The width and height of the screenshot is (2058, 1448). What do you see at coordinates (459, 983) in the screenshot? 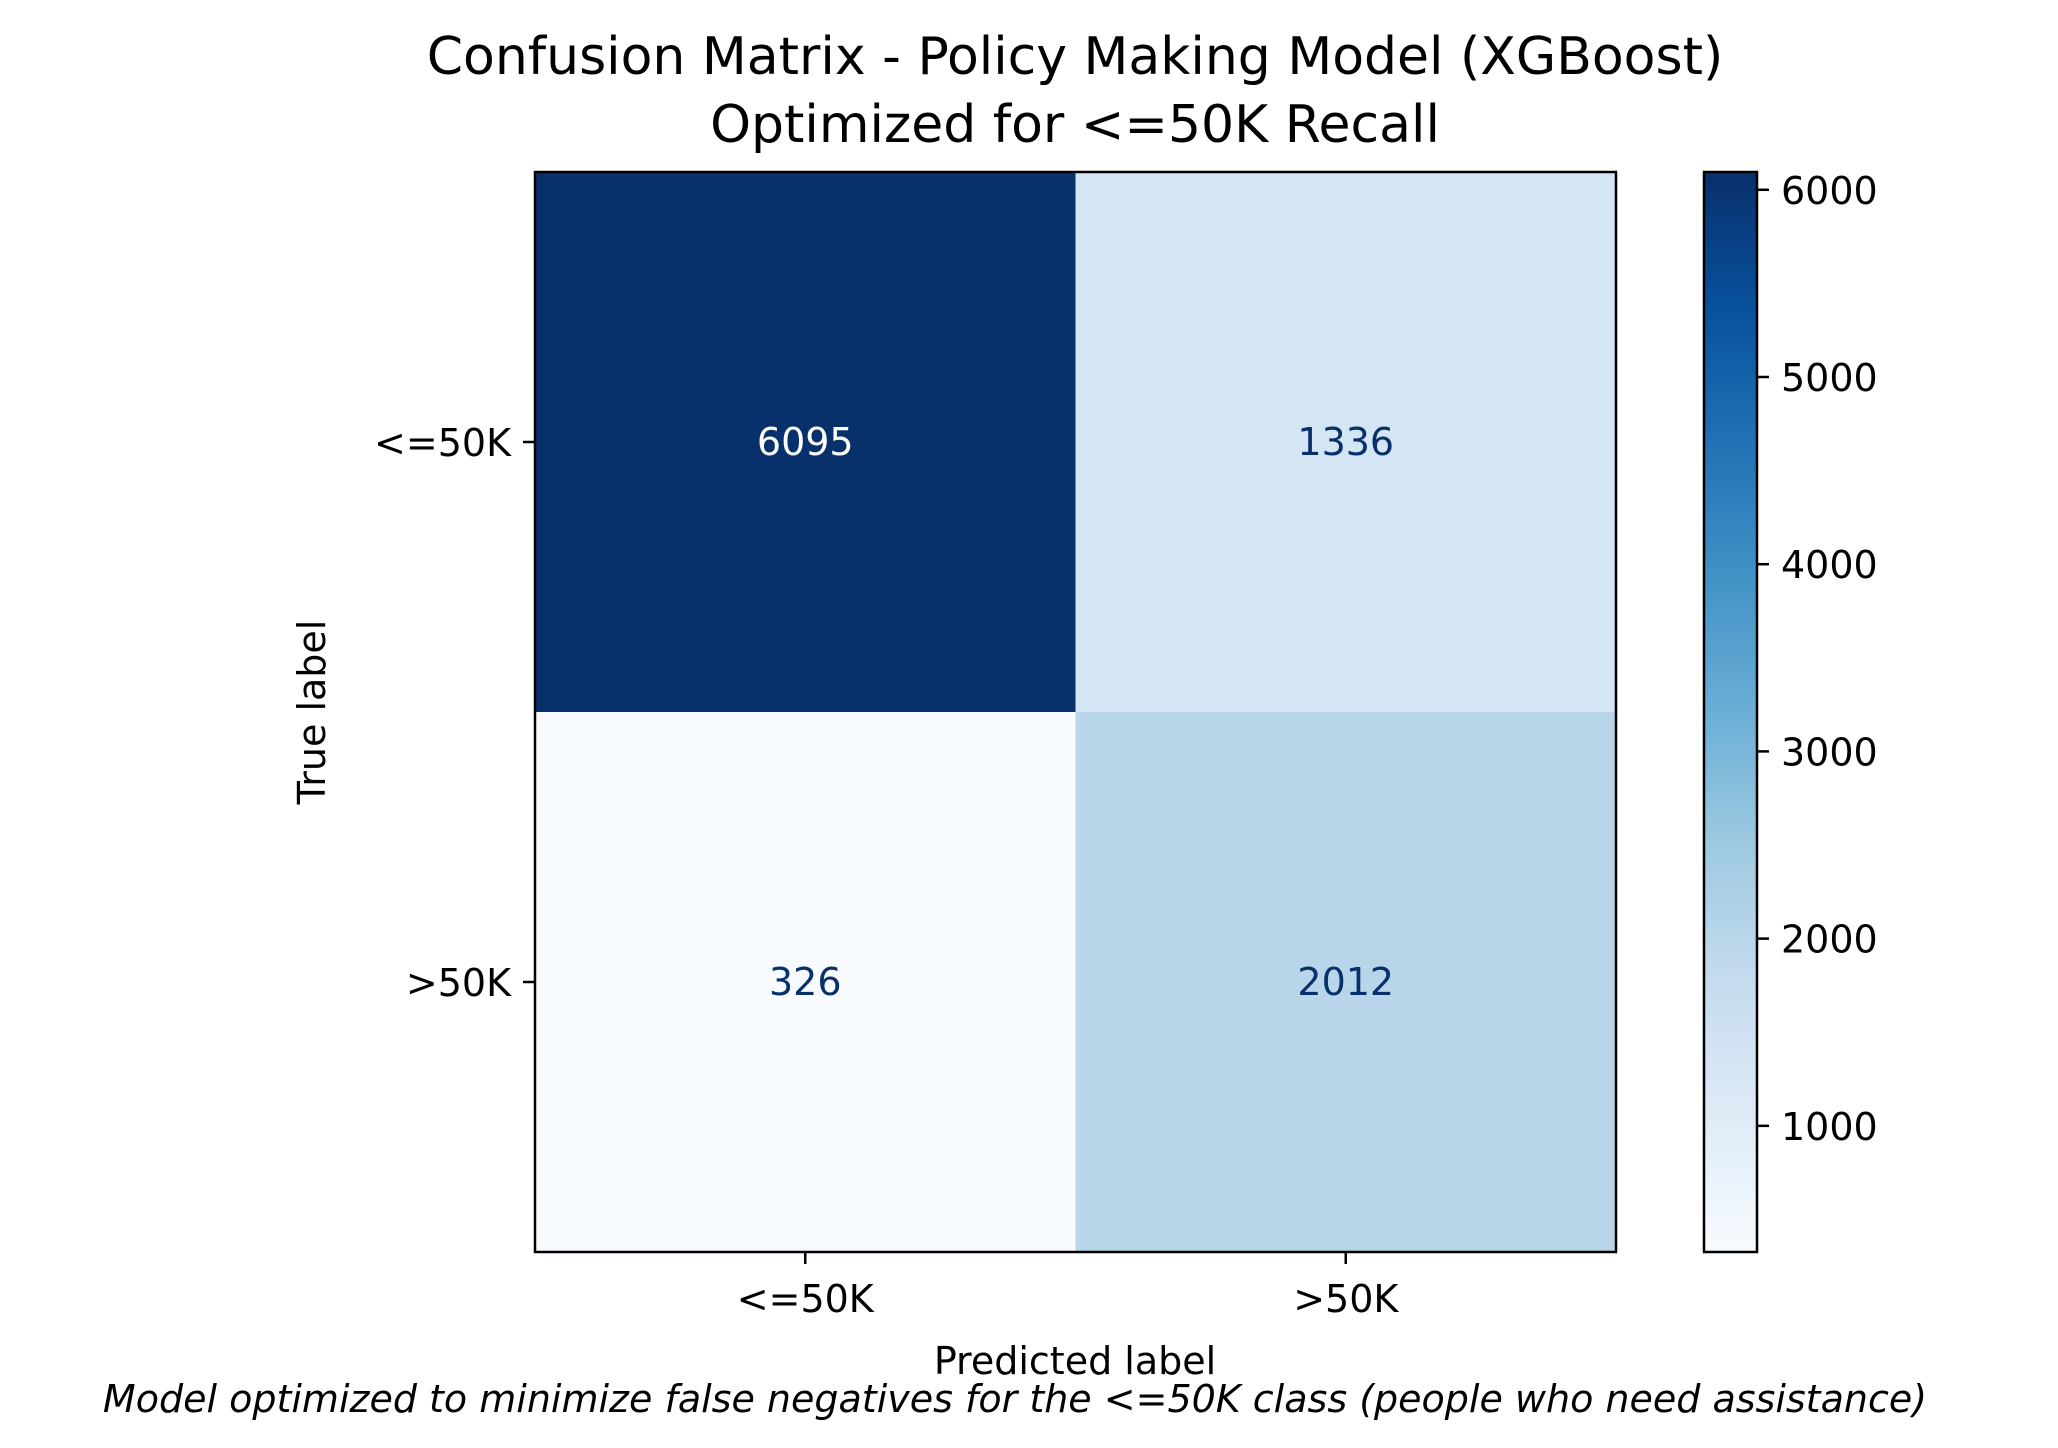
I see `y-tick-label: >50K` at bounding box center [459, 983].